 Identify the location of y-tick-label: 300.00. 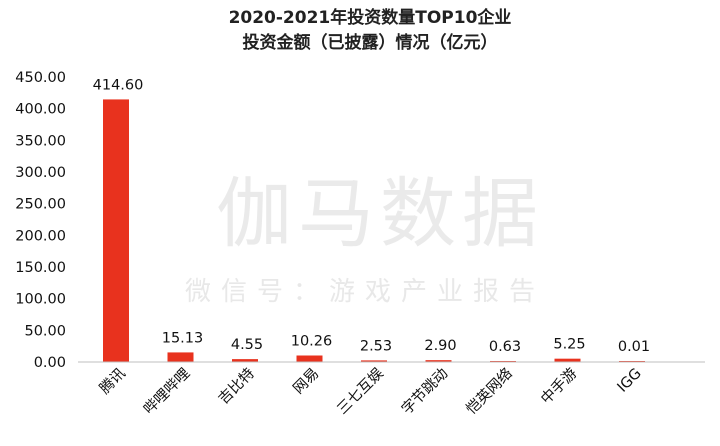
(40, 173).